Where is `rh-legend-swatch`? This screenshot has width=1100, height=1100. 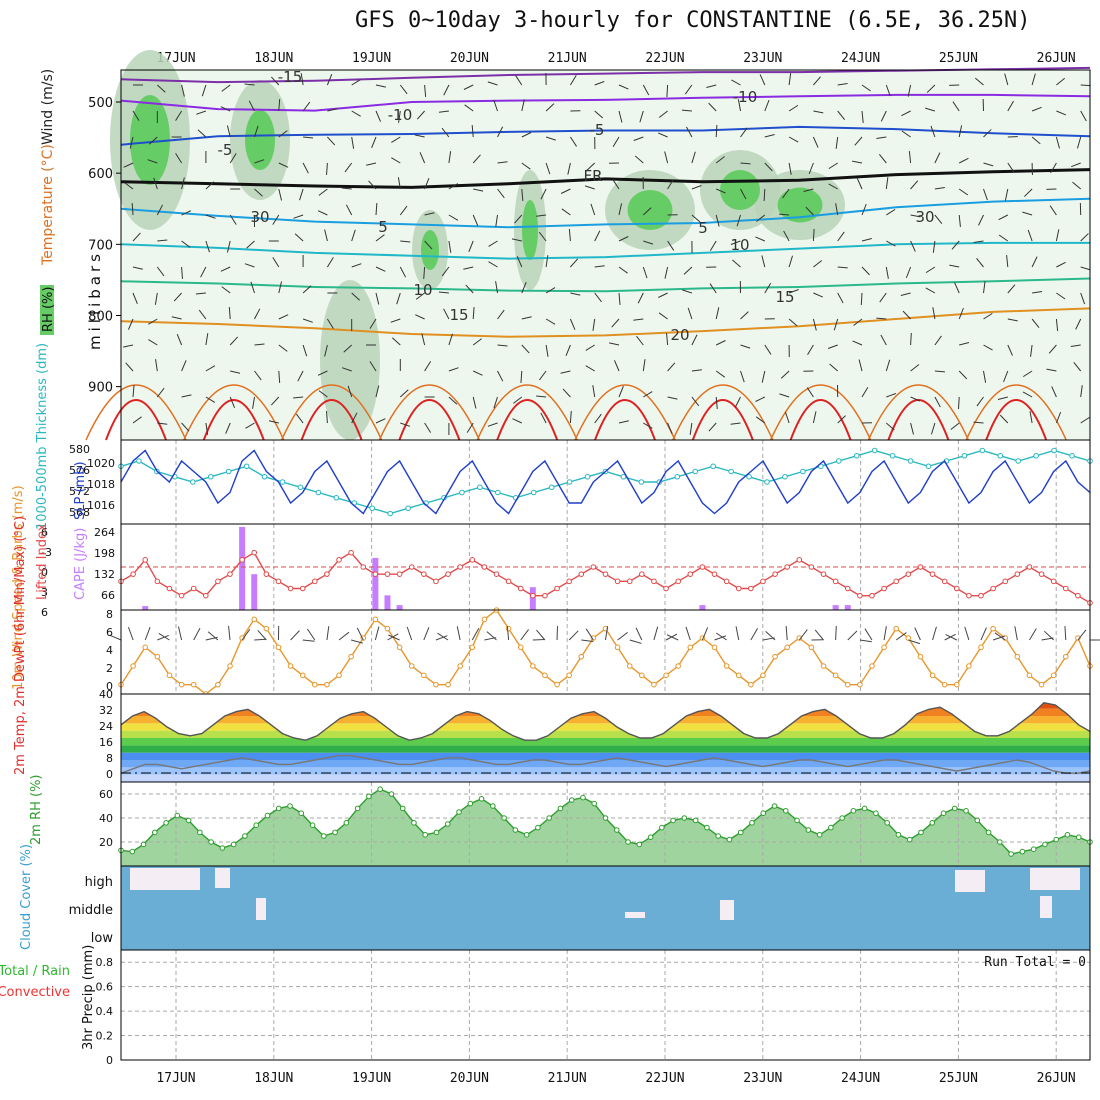
rh-legend-swatch is located at coordinates (47, 310).